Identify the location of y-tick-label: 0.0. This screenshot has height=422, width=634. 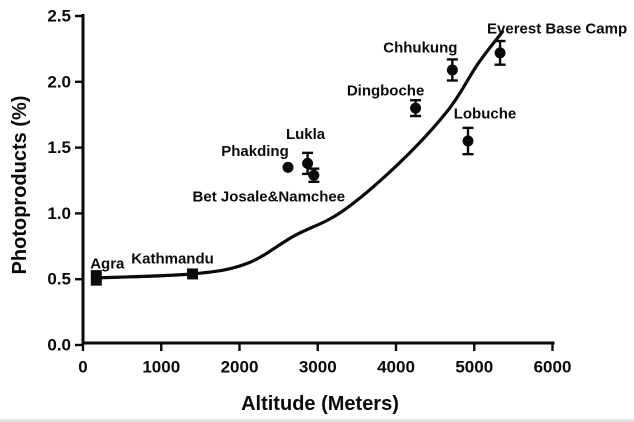
(59, 345).